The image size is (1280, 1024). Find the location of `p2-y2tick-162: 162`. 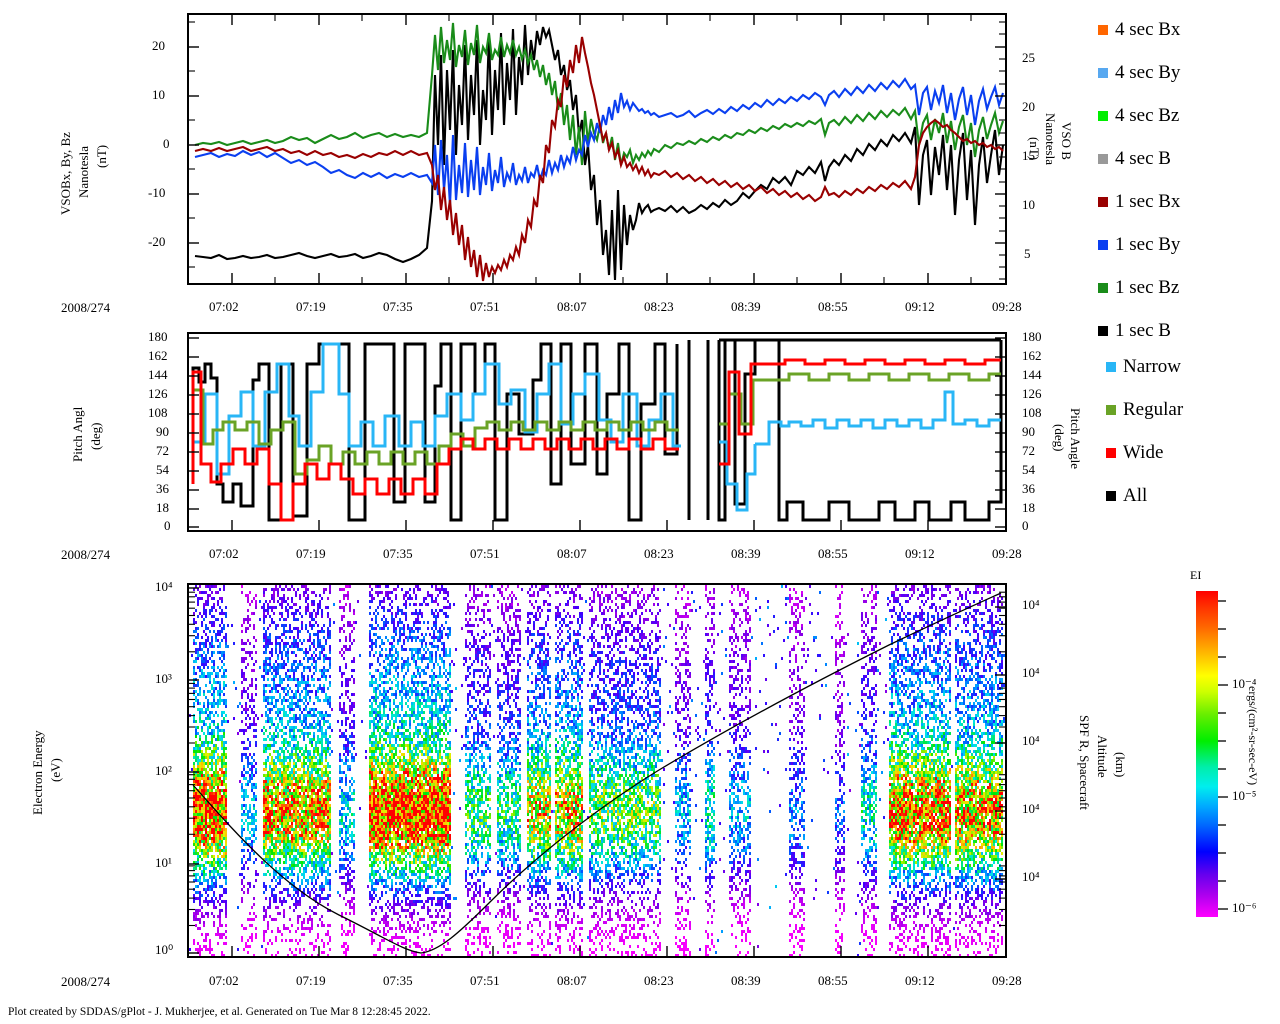

p2-y2tick-162: 162 is located at coordinates (1032, 355).